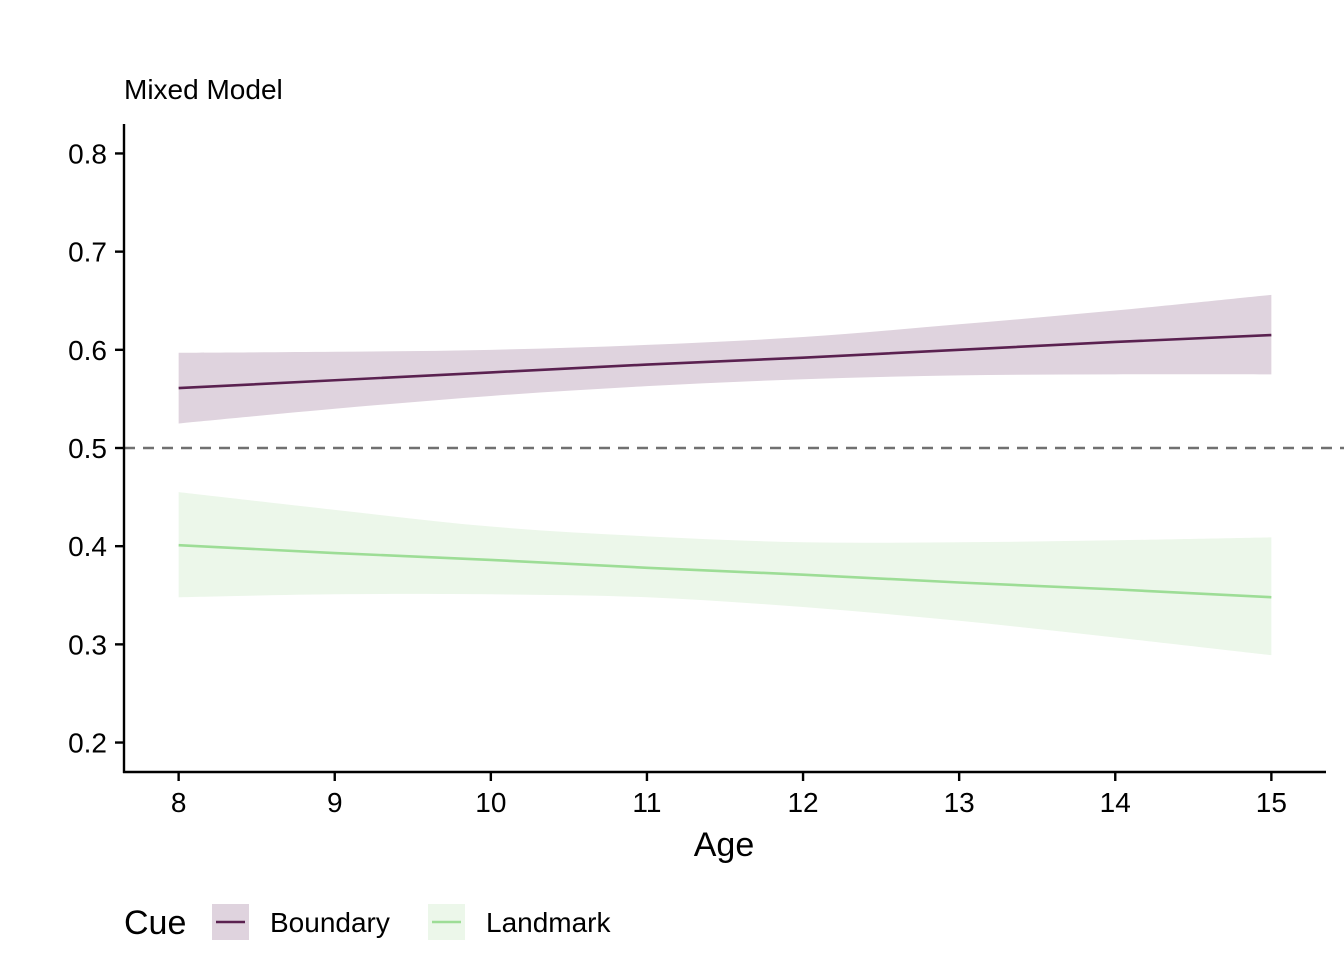 The image size is (1344, 960). What do you see at coordinates (335, 802) in the screenshot?
I see `x-tick-label: 9` at bounding box center [335, 802].